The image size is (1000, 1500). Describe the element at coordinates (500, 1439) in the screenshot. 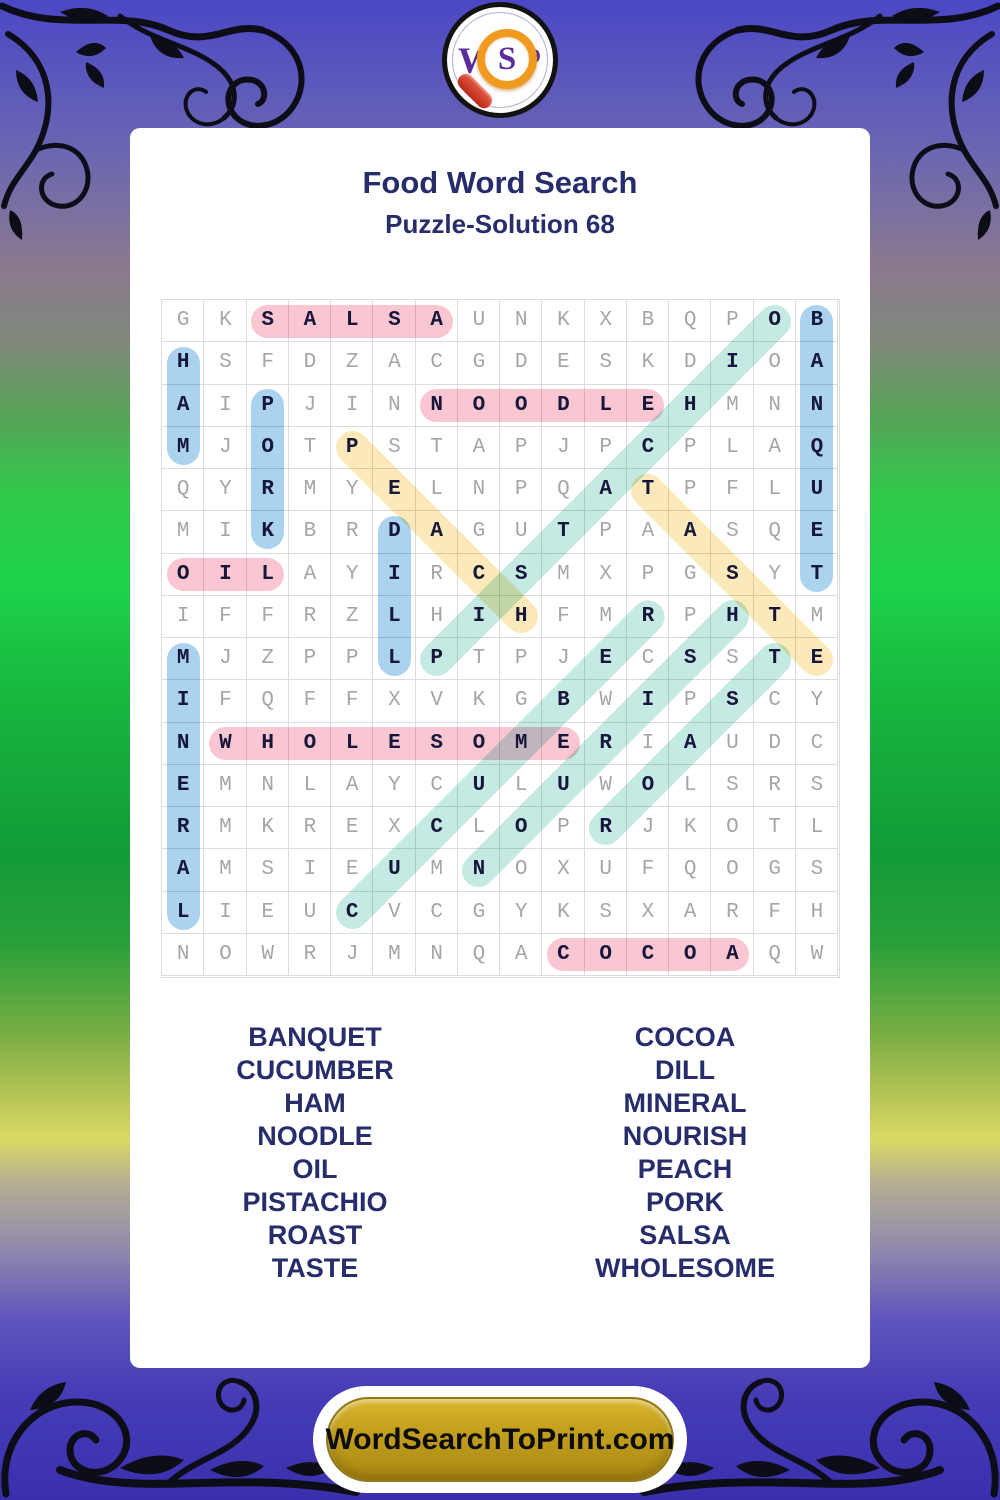

I see `website-link-button: WordSearchToPrint.com` at that location.